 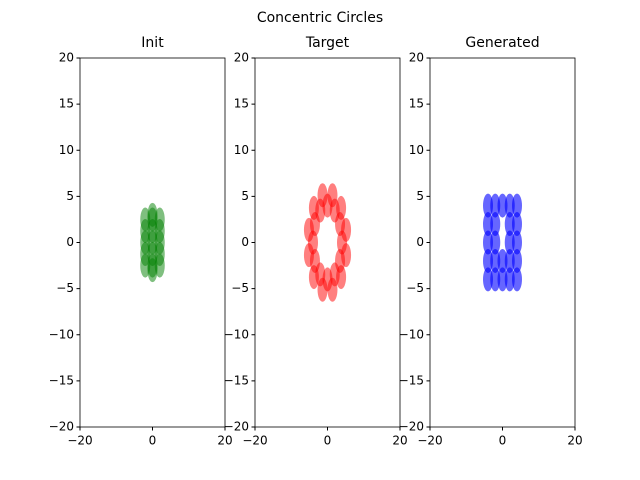 I want to click on subplot-title: Init, so click(x=152, y=43).